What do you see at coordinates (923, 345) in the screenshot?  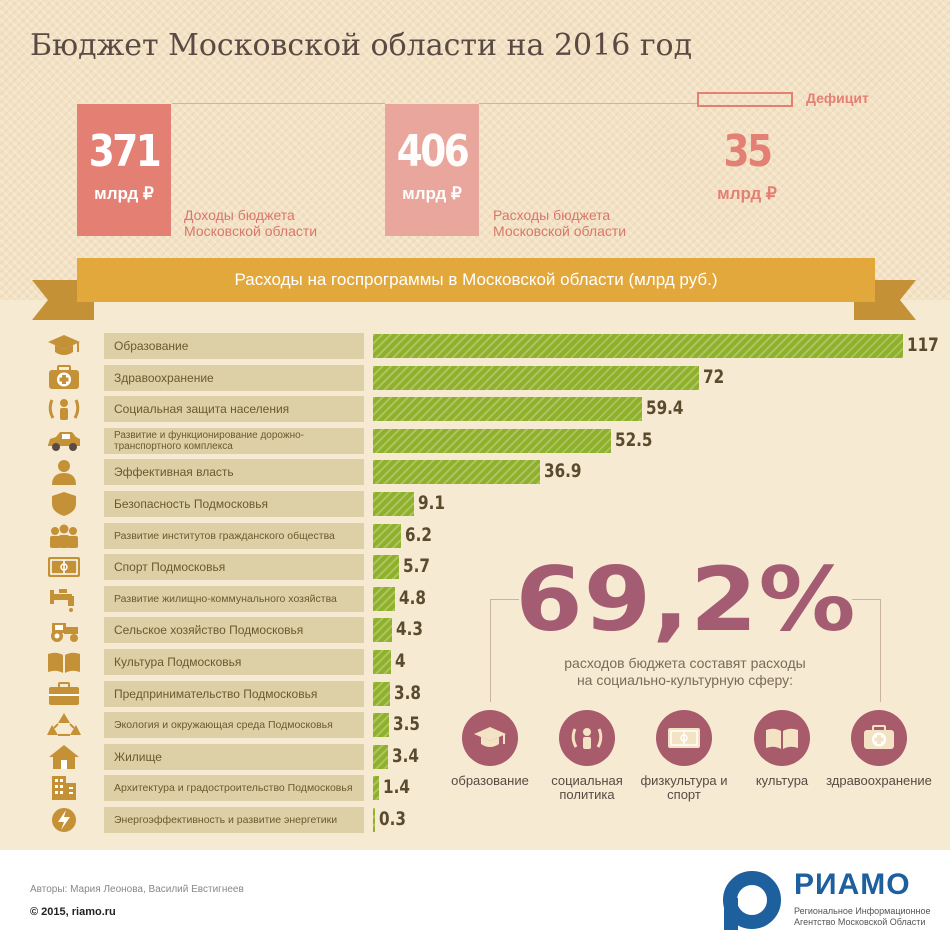 I see `bar-value-label: 117` at bounding box center [923, 345].